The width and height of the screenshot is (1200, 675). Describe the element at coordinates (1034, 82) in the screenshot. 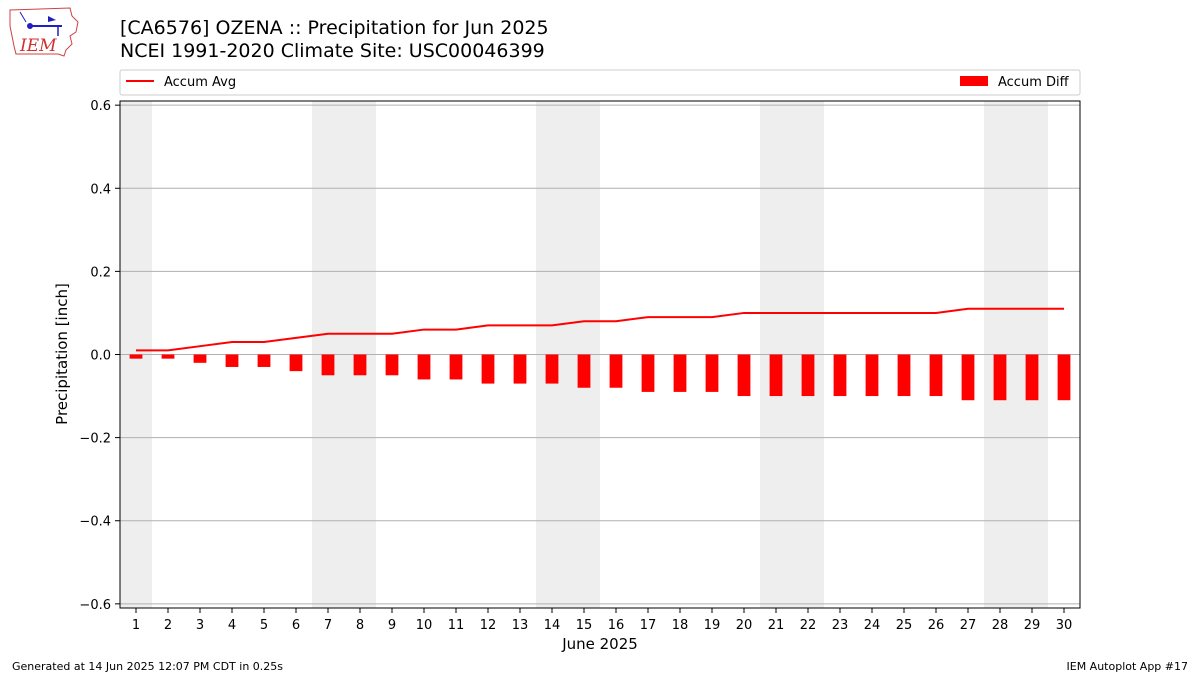

I see `legend-accum-diff-label: Accum Diff` at that location.